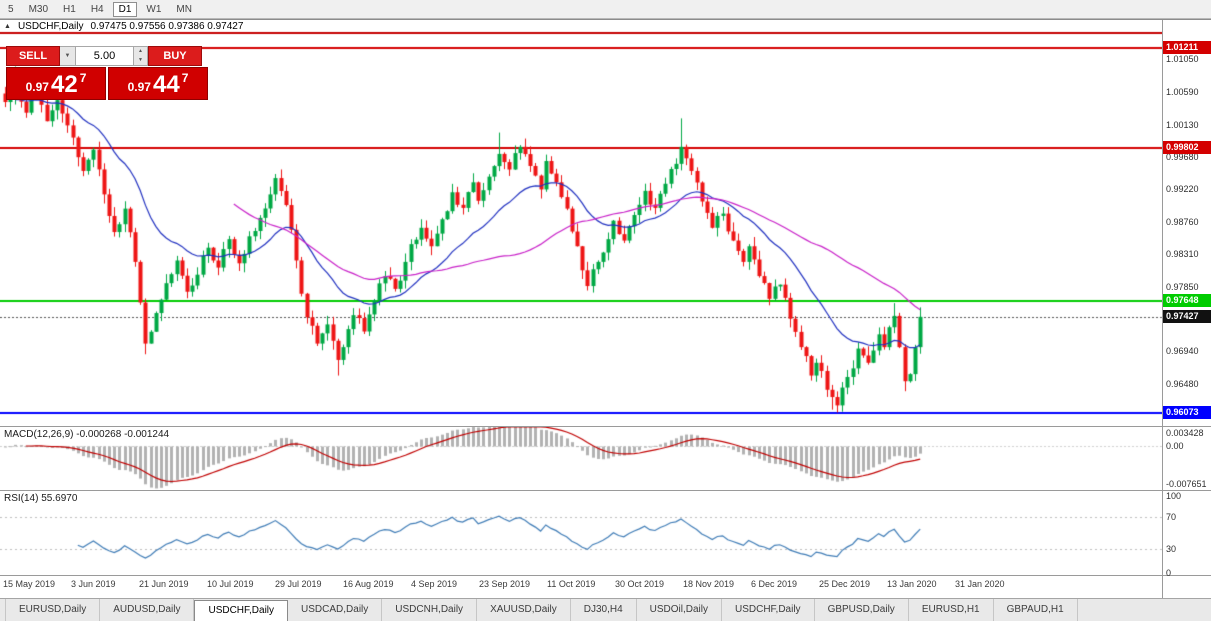 The image size is (1211, 621). I want to click on date-label: 23 Sep 2019, so click(505, 584).